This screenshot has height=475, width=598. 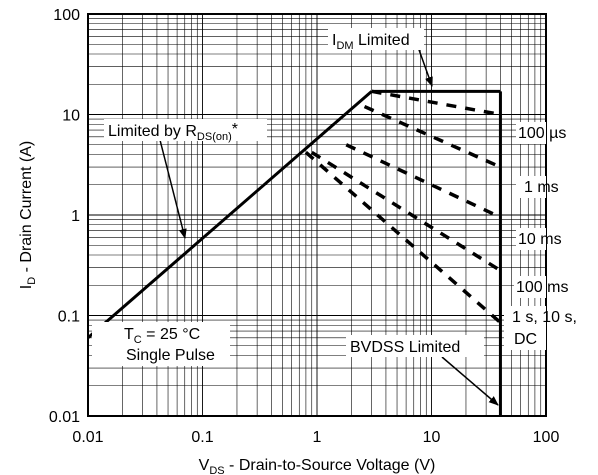 I want to click on y-tick-label: 10, so click(x=71, y=116).